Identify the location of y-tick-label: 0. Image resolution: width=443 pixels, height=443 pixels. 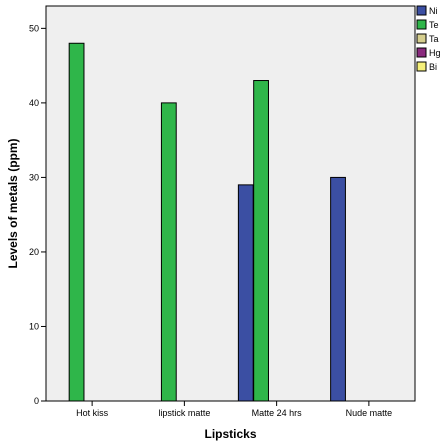
(36, 401).